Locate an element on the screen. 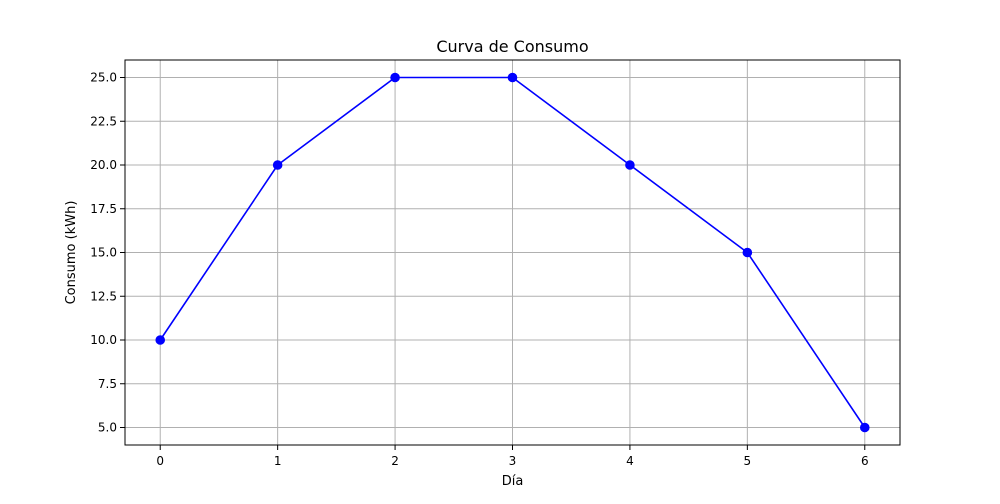  x-axis-label: Día is located at coordinates (513, 481).